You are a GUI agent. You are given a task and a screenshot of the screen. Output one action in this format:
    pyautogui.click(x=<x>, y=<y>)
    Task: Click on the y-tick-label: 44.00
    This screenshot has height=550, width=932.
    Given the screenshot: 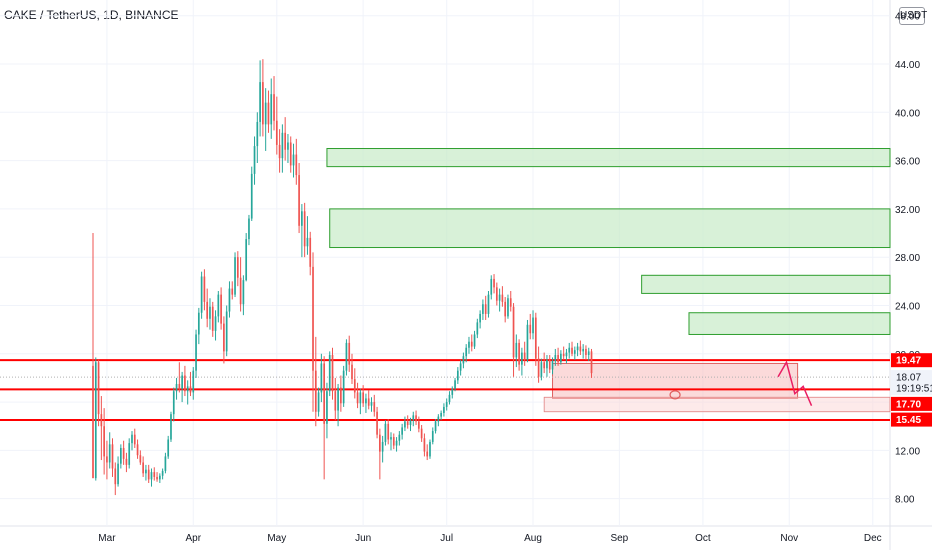 What is the action you would take?
    pyautogui.click(x=907, y=65)
    